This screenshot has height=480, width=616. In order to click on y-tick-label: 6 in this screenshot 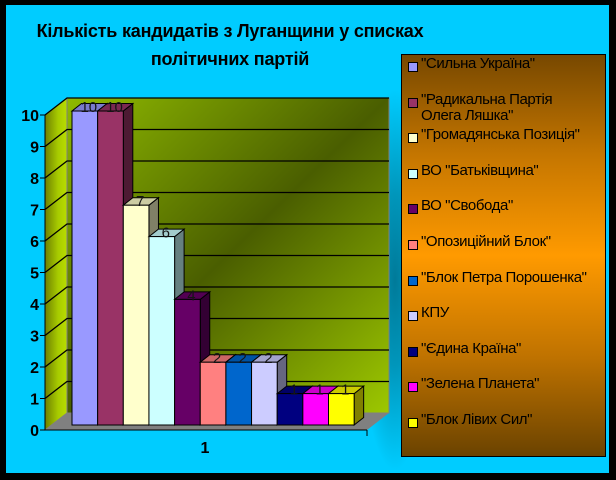, I will do `click(34, 242)`.